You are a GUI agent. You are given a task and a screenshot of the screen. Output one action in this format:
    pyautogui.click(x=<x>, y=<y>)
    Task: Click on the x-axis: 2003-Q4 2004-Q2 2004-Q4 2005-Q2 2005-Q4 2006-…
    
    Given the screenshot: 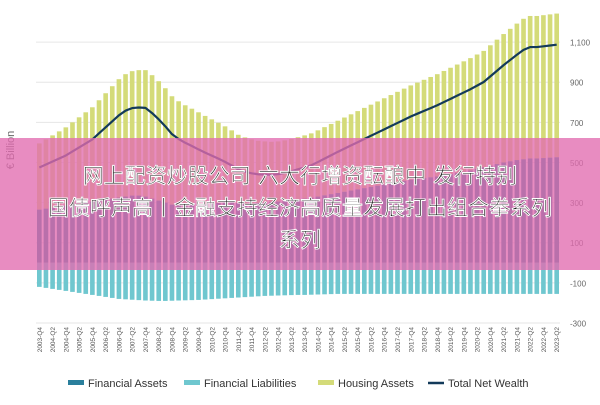 What is the action you would take?
    pyautogui.click(x=299, y=340)
    